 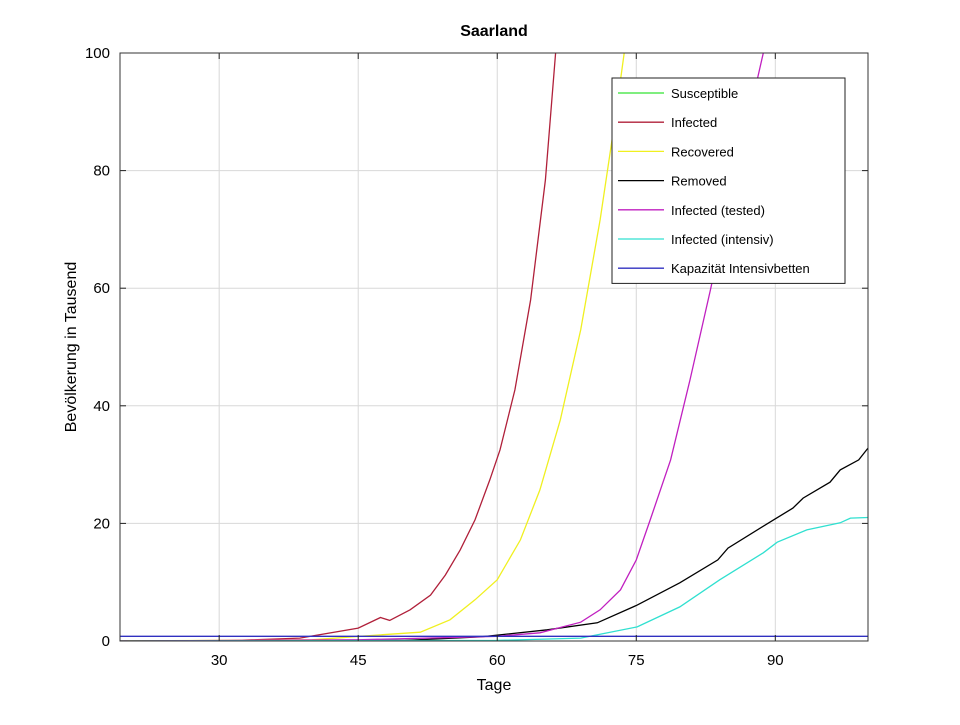 What do you see at coordinates (718, 210) in the screenshot?
I see `legend-entry: Infected (tested)` at bounding box center [718, 210].